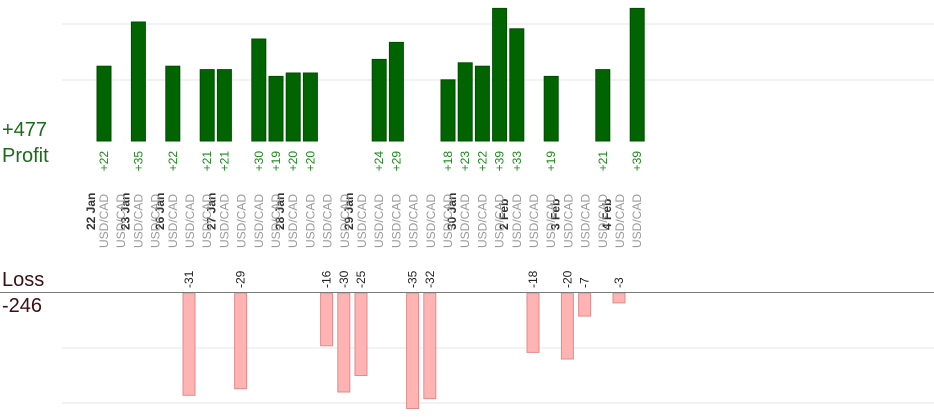  What do you see at coordinates (327, 279) in the screenshot?
I see `loss-value-label: -16` at bounding box center [327, 279].